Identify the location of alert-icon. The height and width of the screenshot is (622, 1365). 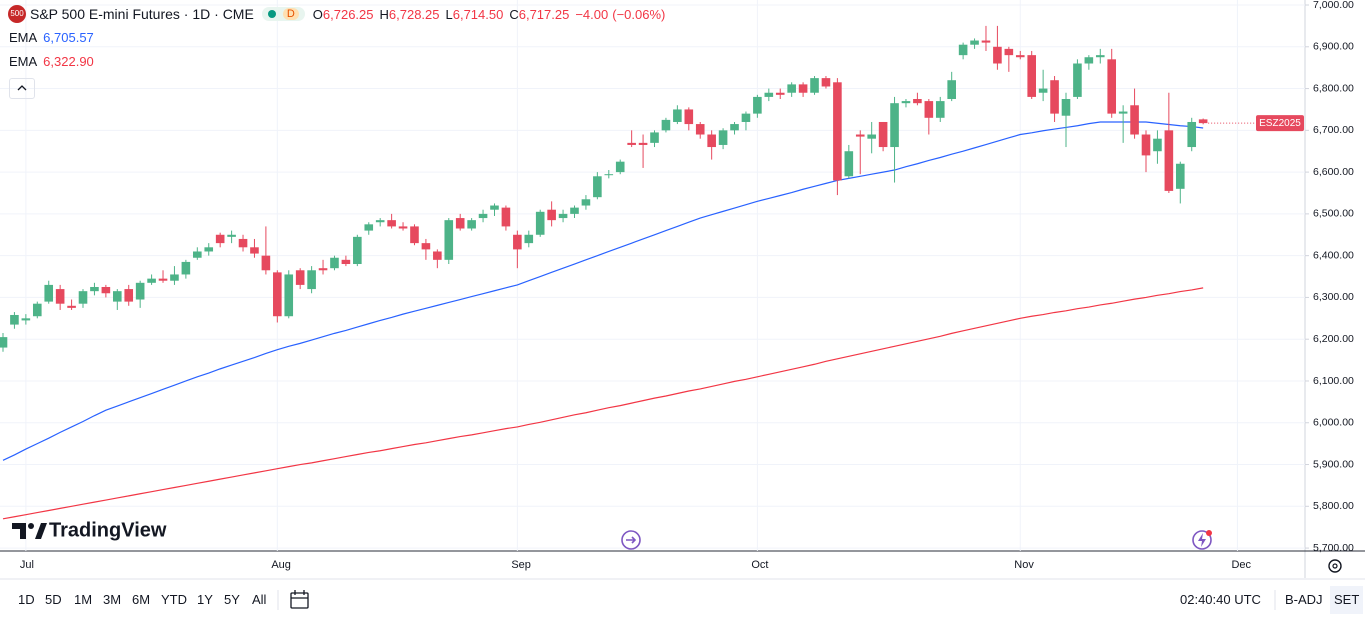
(1202, 540).